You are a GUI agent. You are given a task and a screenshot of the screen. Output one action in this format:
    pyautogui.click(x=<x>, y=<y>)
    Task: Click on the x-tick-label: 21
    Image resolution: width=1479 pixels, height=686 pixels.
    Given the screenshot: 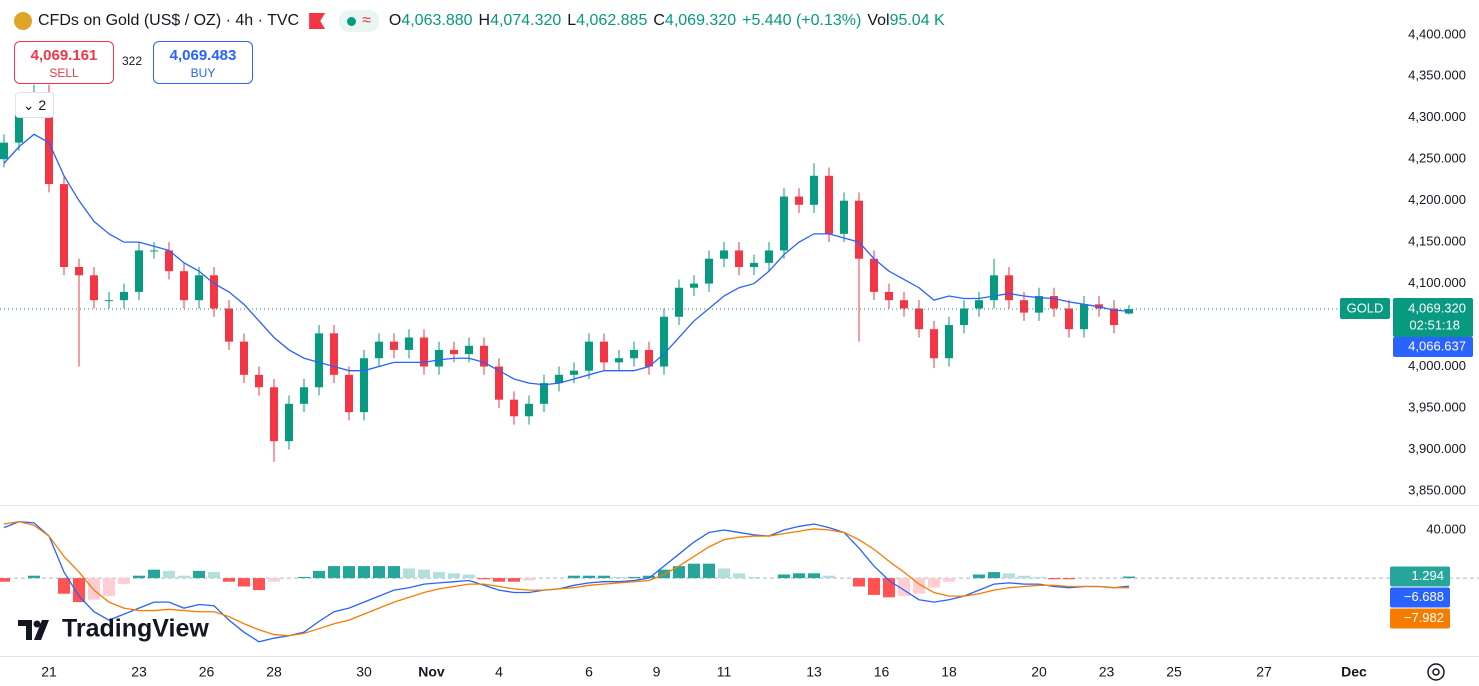 What is the action you would take?
    pyautogui.click(x=49, y=672)
    